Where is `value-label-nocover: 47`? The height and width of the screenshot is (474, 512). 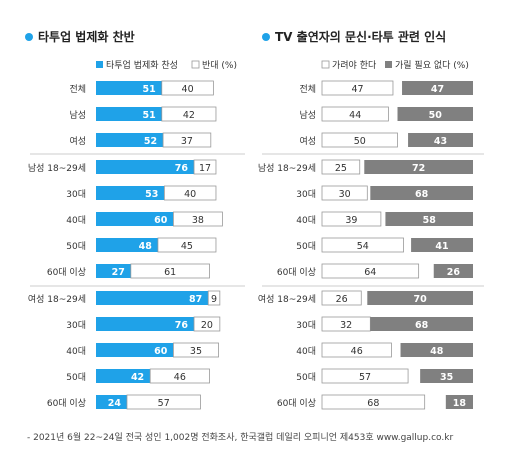
value-label-nocover: 47 is located at coordinates (437, 89).